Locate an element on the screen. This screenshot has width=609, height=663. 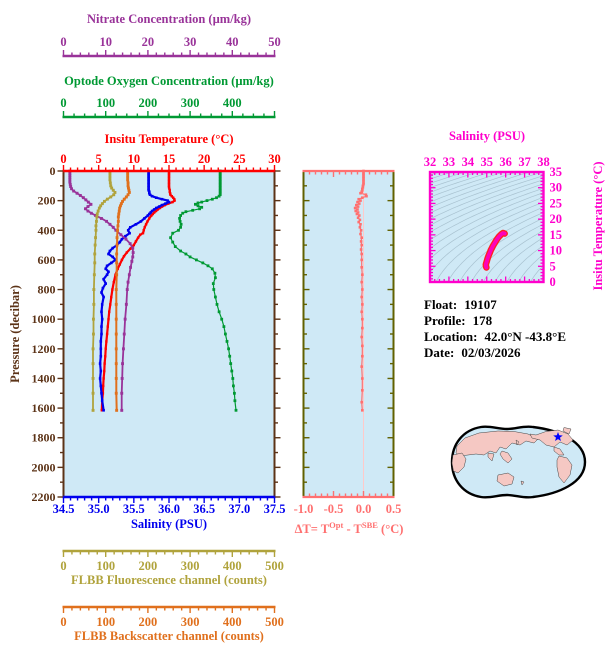
svg-text: 34.5 is located at coordinates (64, 509).